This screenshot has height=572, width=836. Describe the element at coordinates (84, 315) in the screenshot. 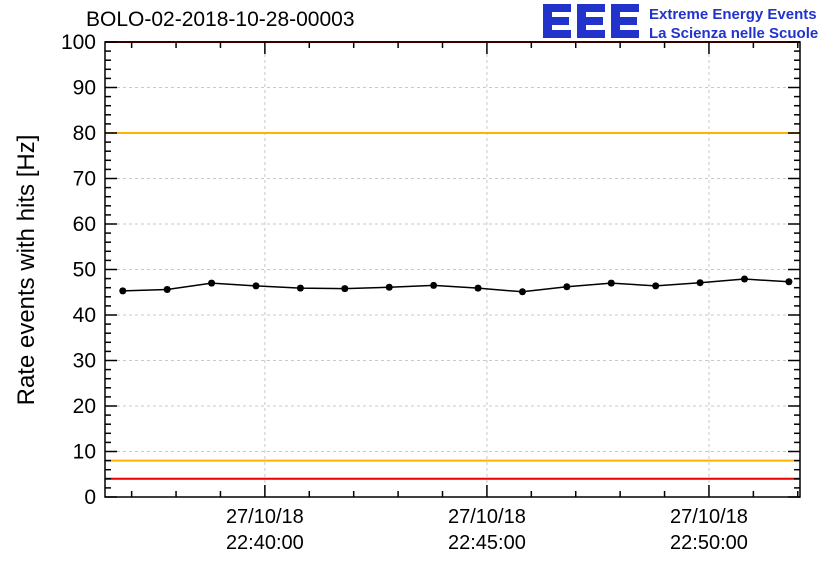

I see `y-tick-label: 40` at that location.